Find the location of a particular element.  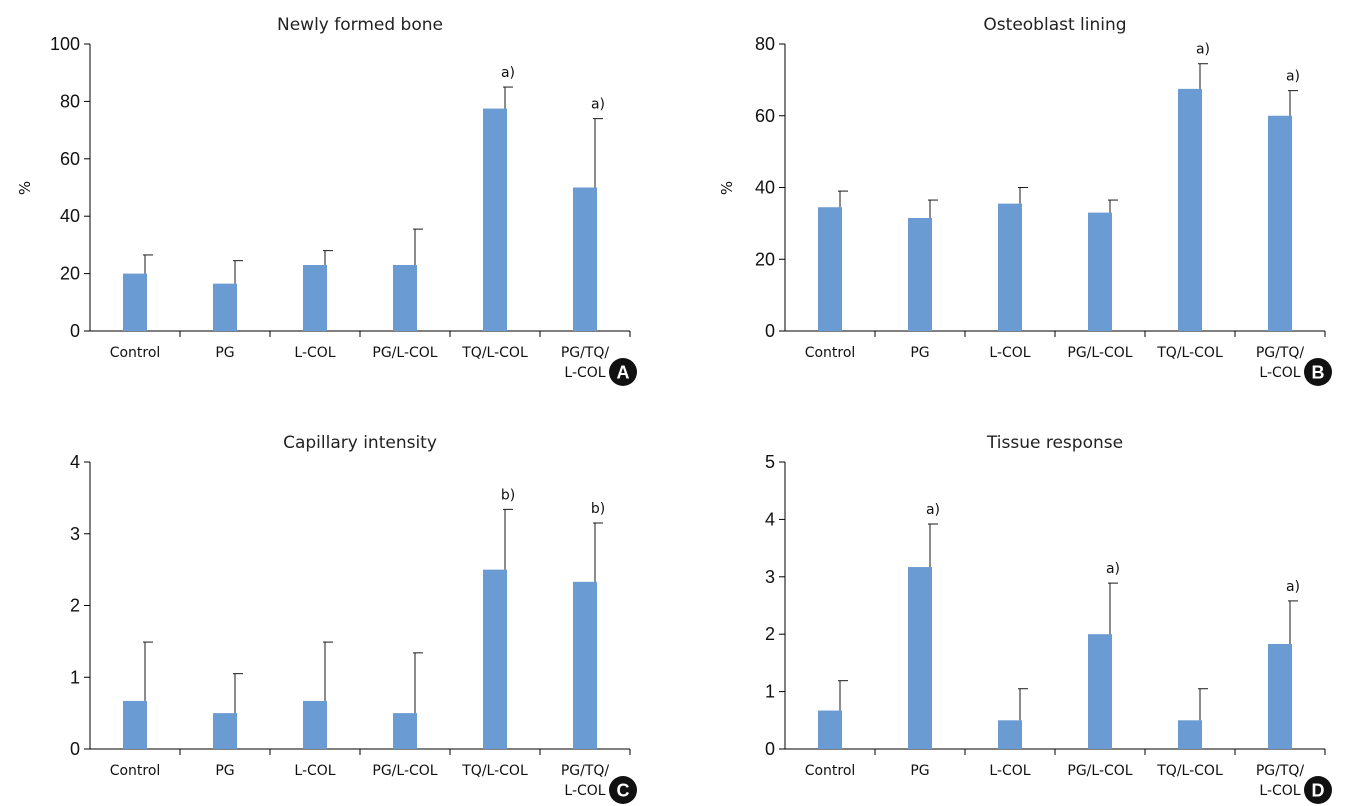

panel-badge-letter: D is located at coordinates (1318, 791).